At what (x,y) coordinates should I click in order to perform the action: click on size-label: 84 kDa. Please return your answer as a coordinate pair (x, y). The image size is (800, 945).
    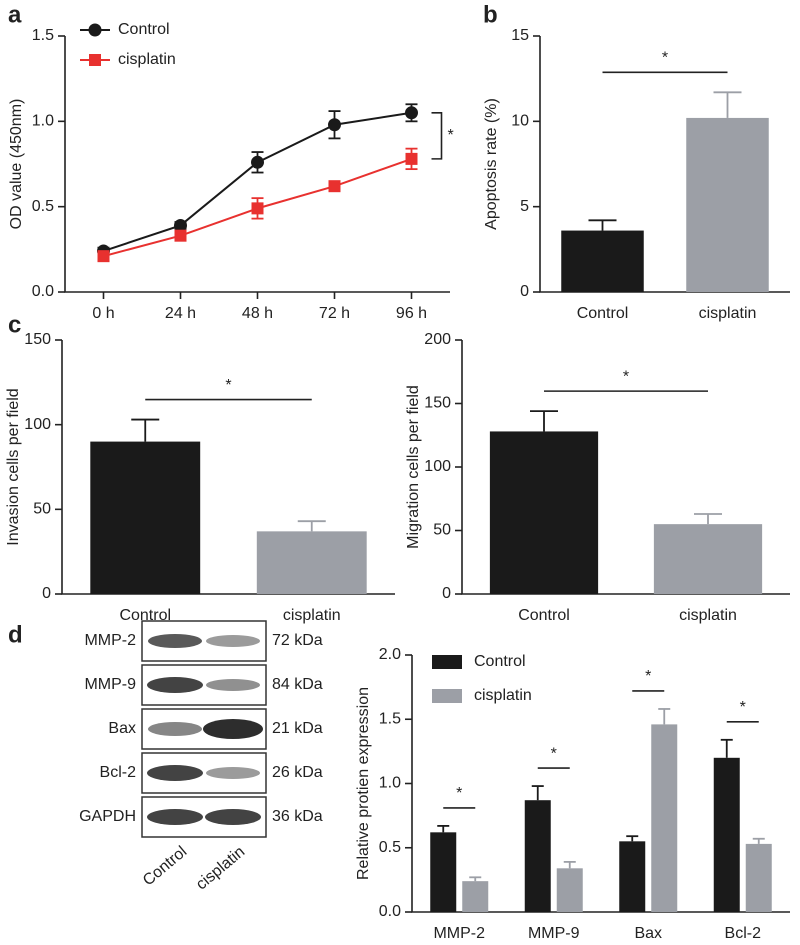
    Looking at the image, I should click on (297, 684).